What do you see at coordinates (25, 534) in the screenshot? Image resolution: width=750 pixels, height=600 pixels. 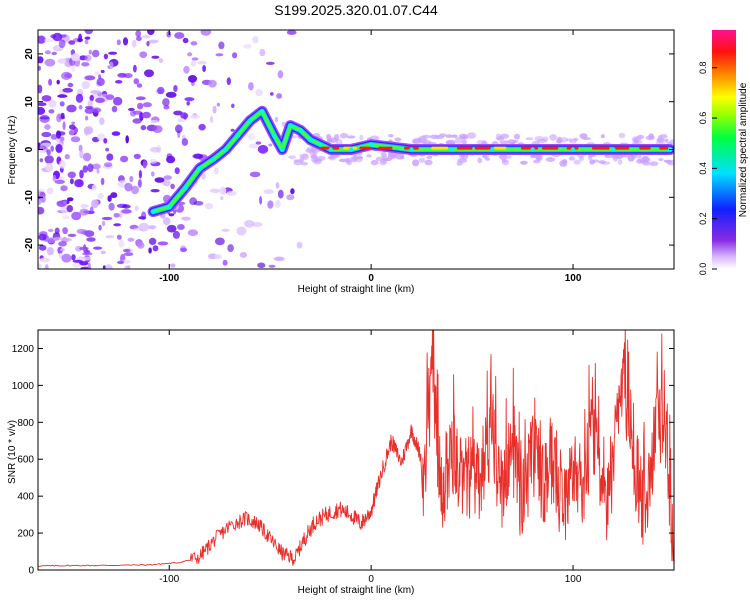 I see `y-tick-label: 200` at bounding box center [25, 534].